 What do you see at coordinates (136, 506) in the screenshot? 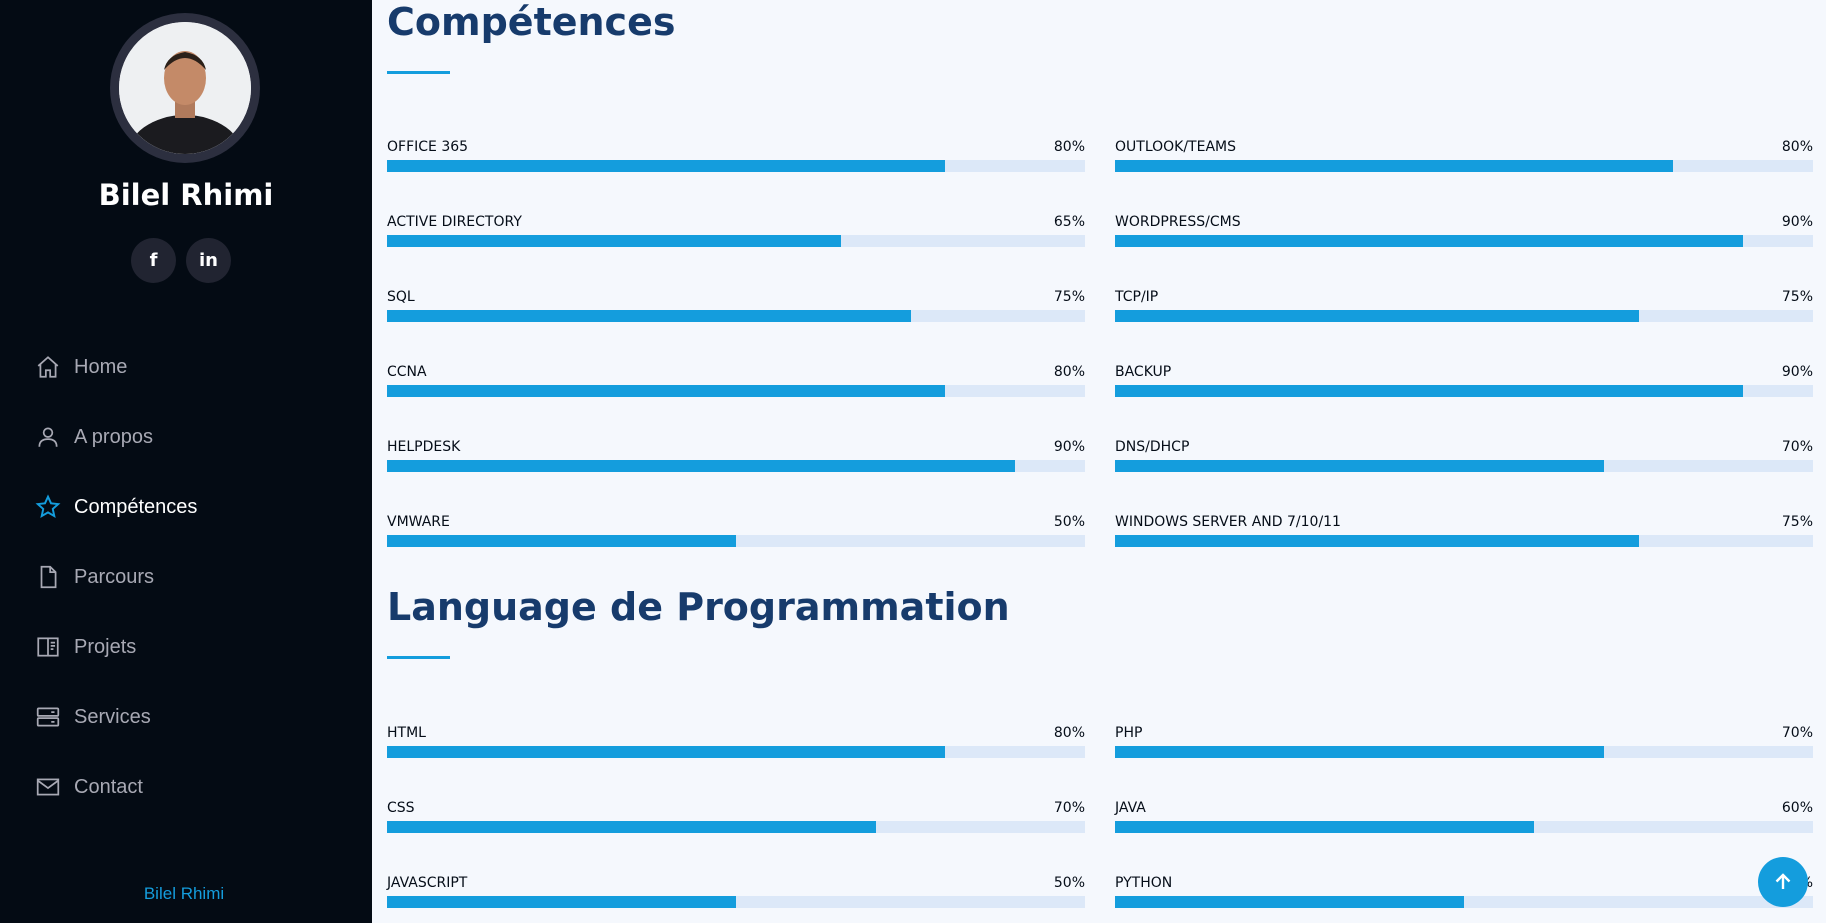
I see `nav-label: Compétences` at bounding box center [136, 506].